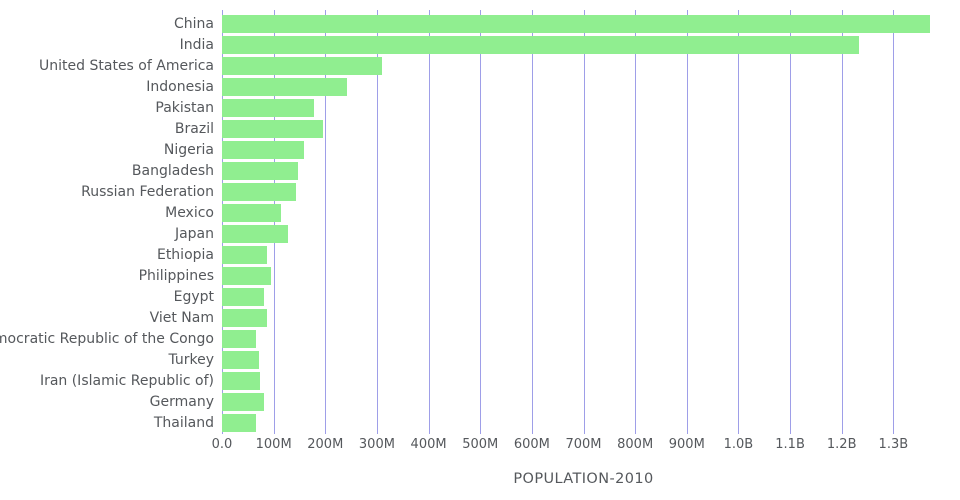  What do you see at coordinates (194, 23) in the screenshot?
I see `category-label-text: China` at bounding box center [194, 23].